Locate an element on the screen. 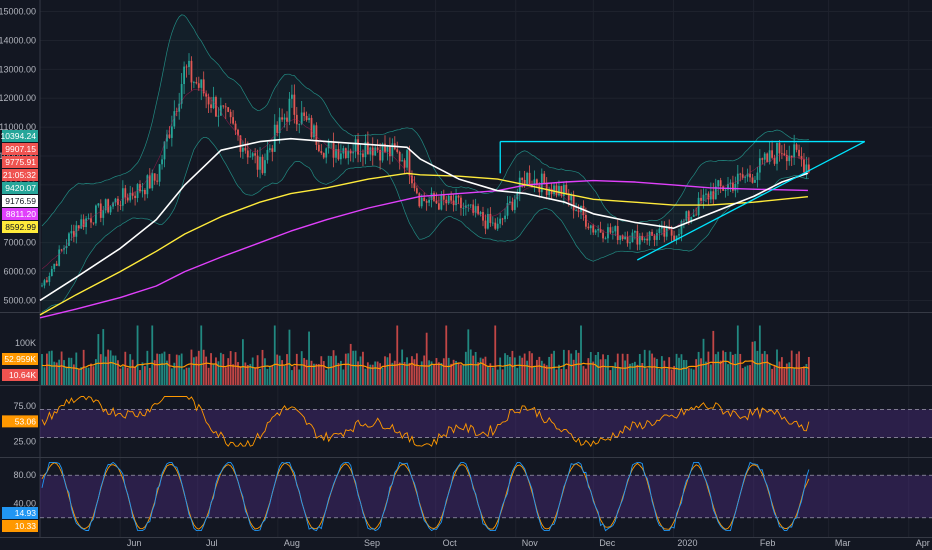 This screenshot has width=932, height=550. rsi-tag-label: 53.06 is located at coordinates (26, 421).